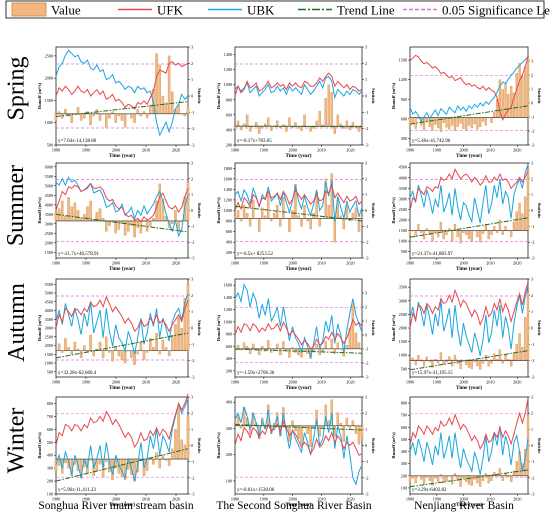 The image size is (550, 523). Describe the element at coordinates (49, 166) in the screenshot. I see `y-tick-label: 6000` at that location.